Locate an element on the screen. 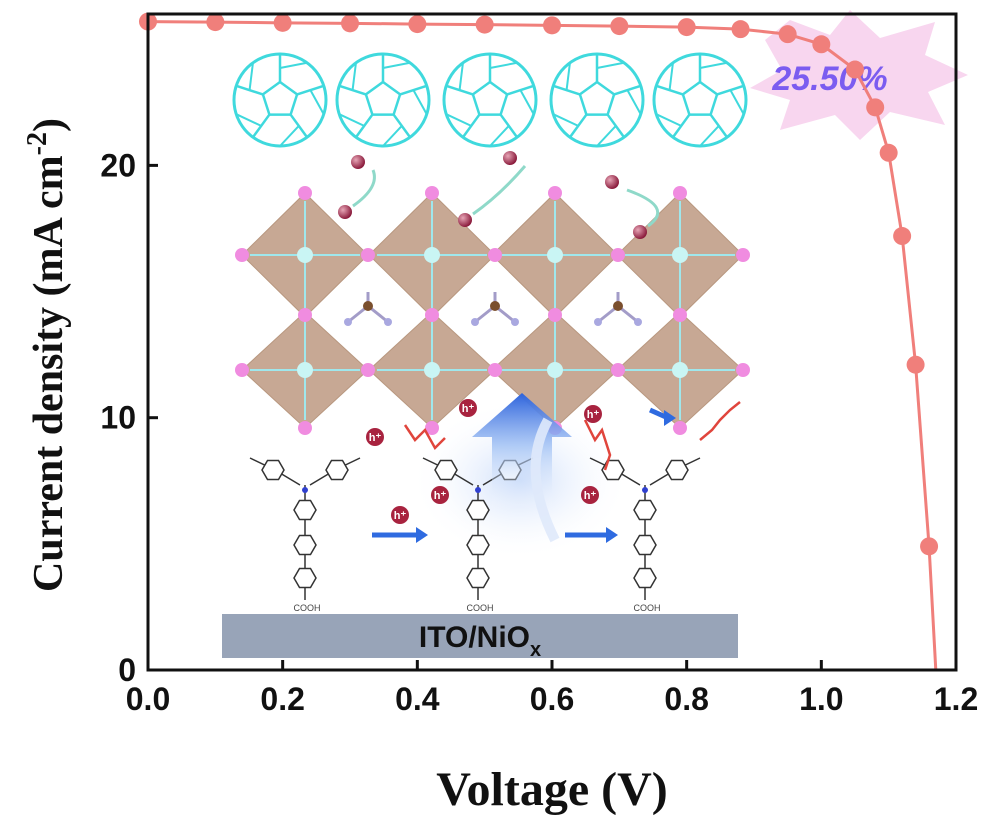 The width and height of the screenshot is (1000, 825). cooh-label: COOH is located at coordinates (647, 608).